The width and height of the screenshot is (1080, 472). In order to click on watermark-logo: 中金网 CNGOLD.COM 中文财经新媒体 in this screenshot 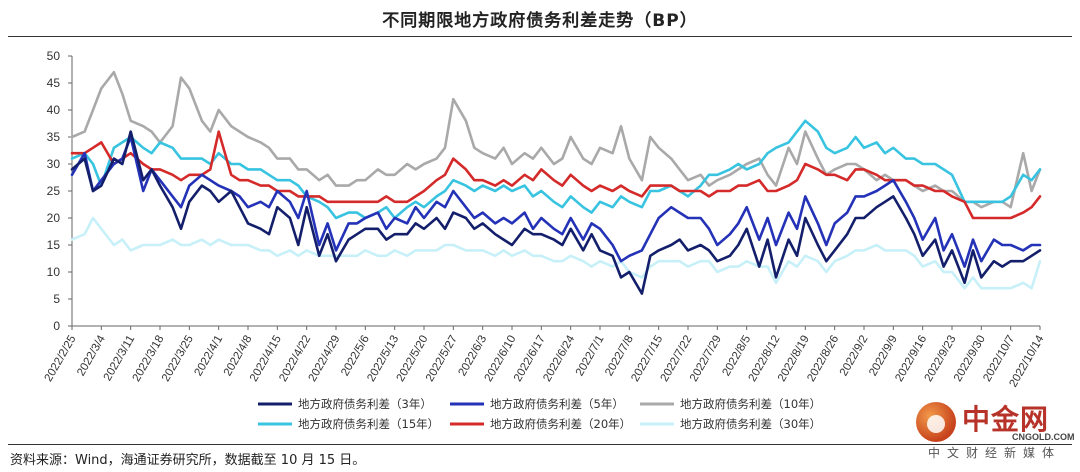, I will do `click(995, 431)`.